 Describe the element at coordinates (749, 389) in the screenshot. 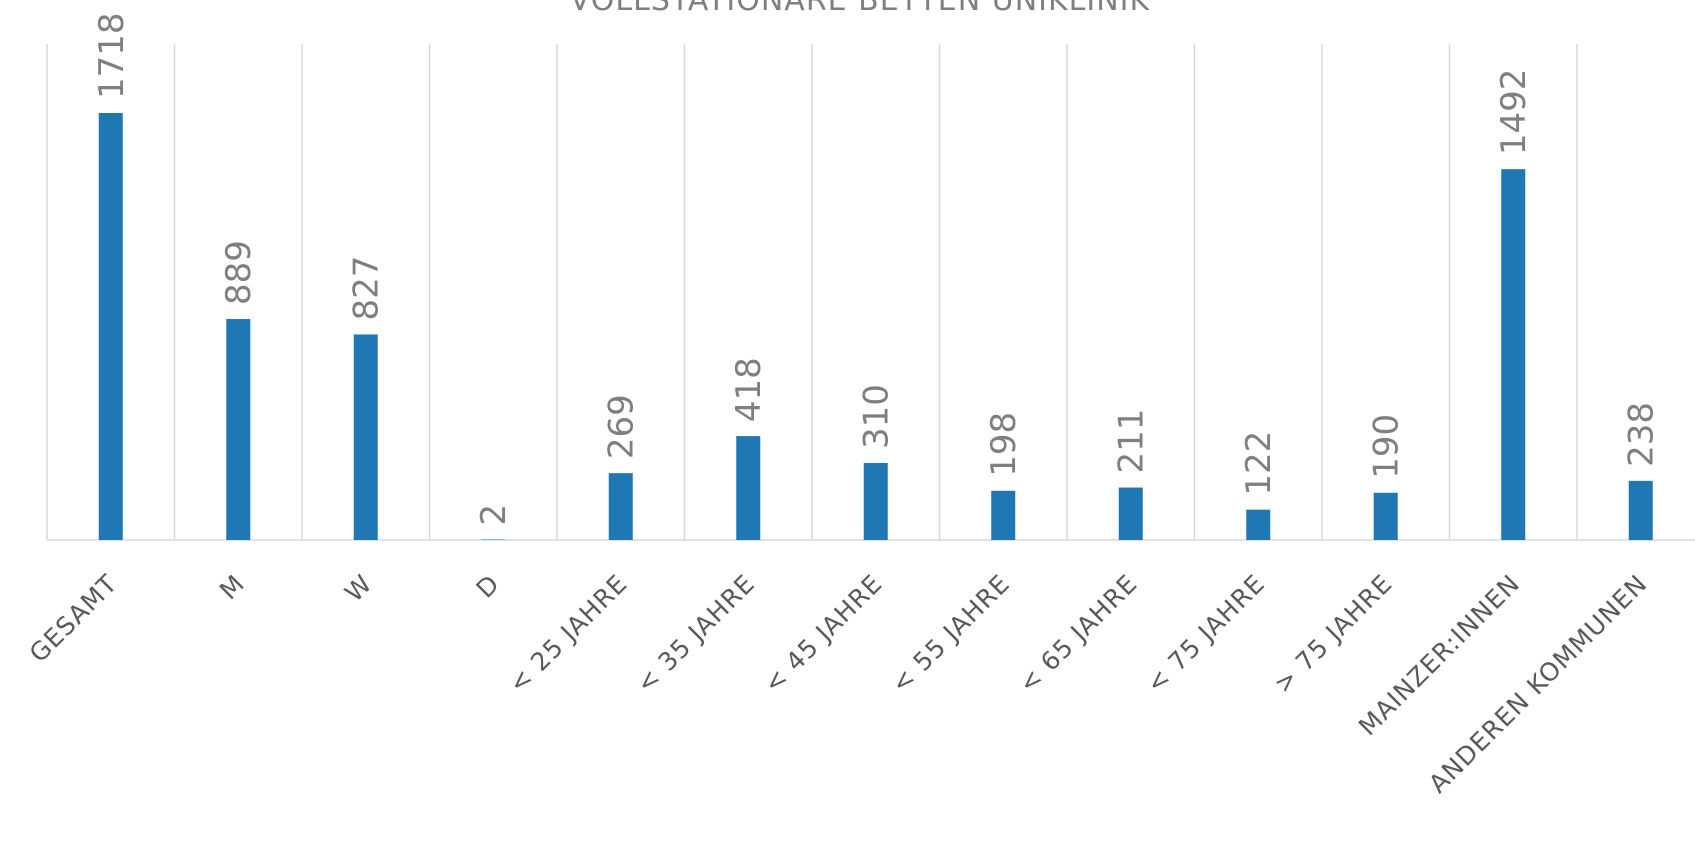

I see `data-label: 418` at that location.